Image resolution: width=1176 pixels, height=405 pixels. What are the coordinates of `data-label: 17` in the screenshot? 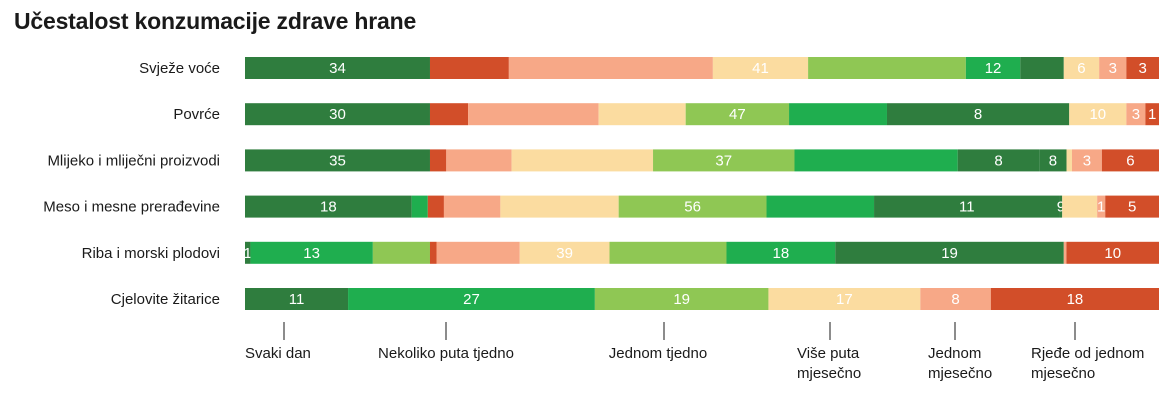 It's located at (844, 299).